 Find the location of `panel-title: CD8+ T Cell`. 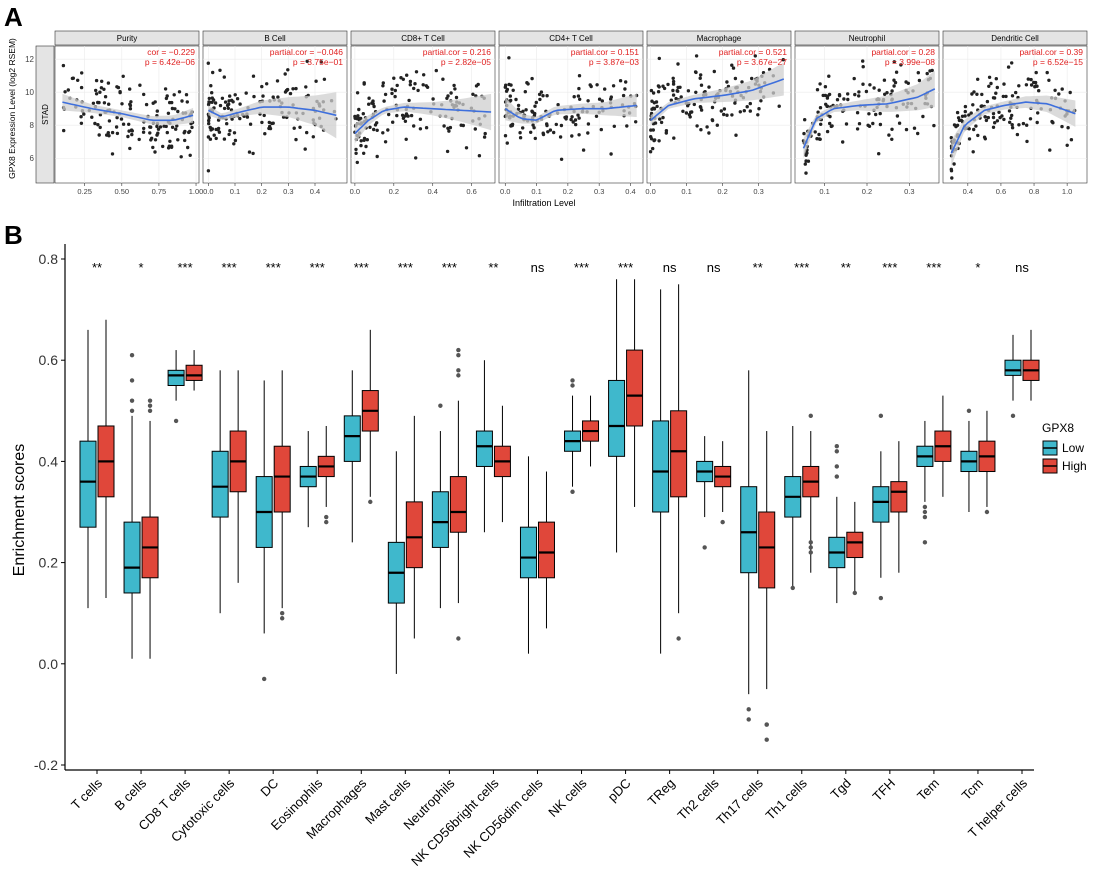

panel-title: CD8+ T Cell is located at coordinates (423, 38).